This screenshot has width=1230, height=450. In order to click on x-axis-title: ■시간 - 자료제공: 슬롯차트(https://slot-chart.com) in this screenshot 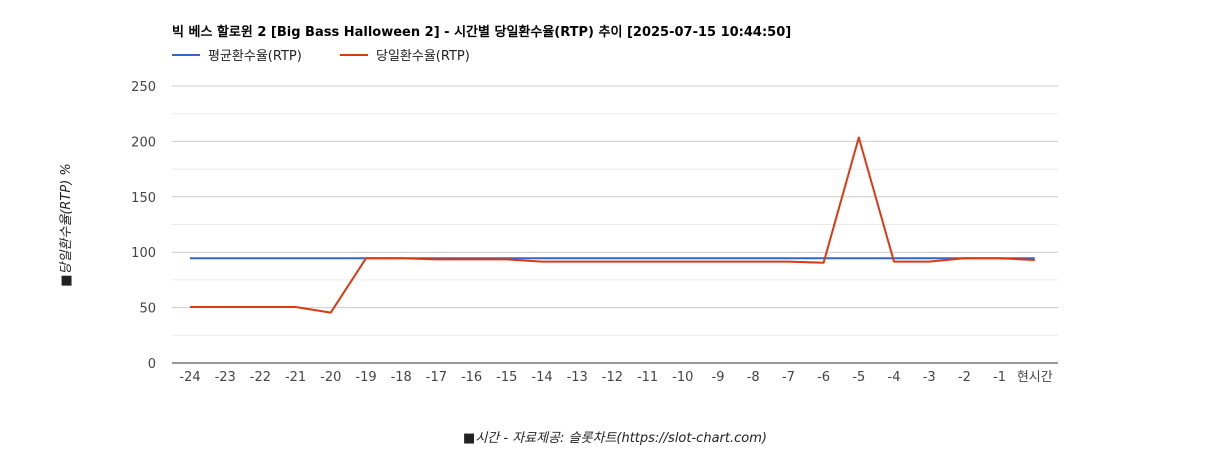, I will do `click(615, 438)`.